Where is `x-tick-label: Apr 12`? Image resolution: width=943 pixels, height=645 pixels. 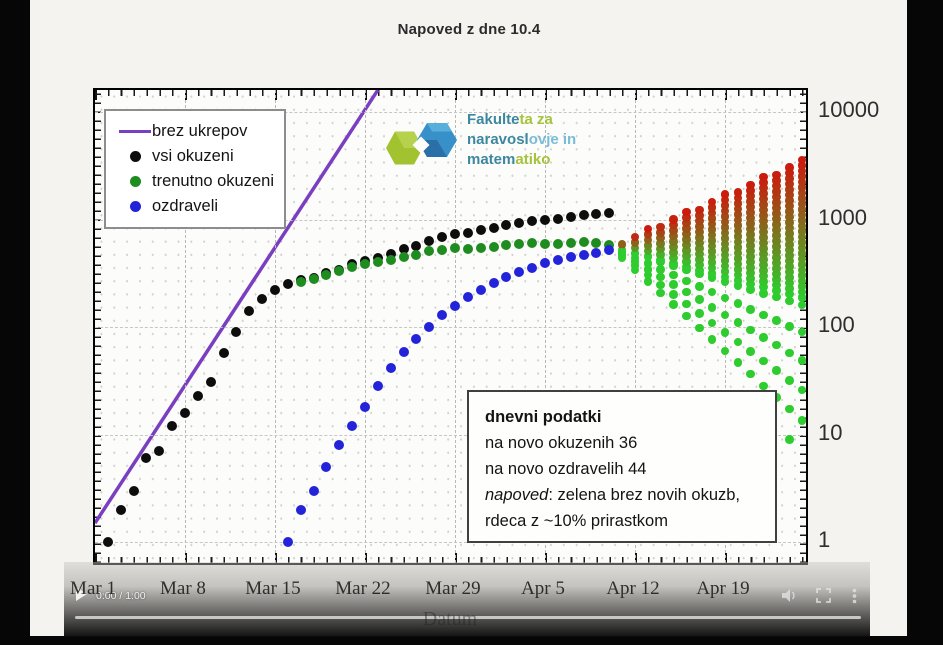
x-tick-label: Apr 12 is located at coordinates (633, 588).